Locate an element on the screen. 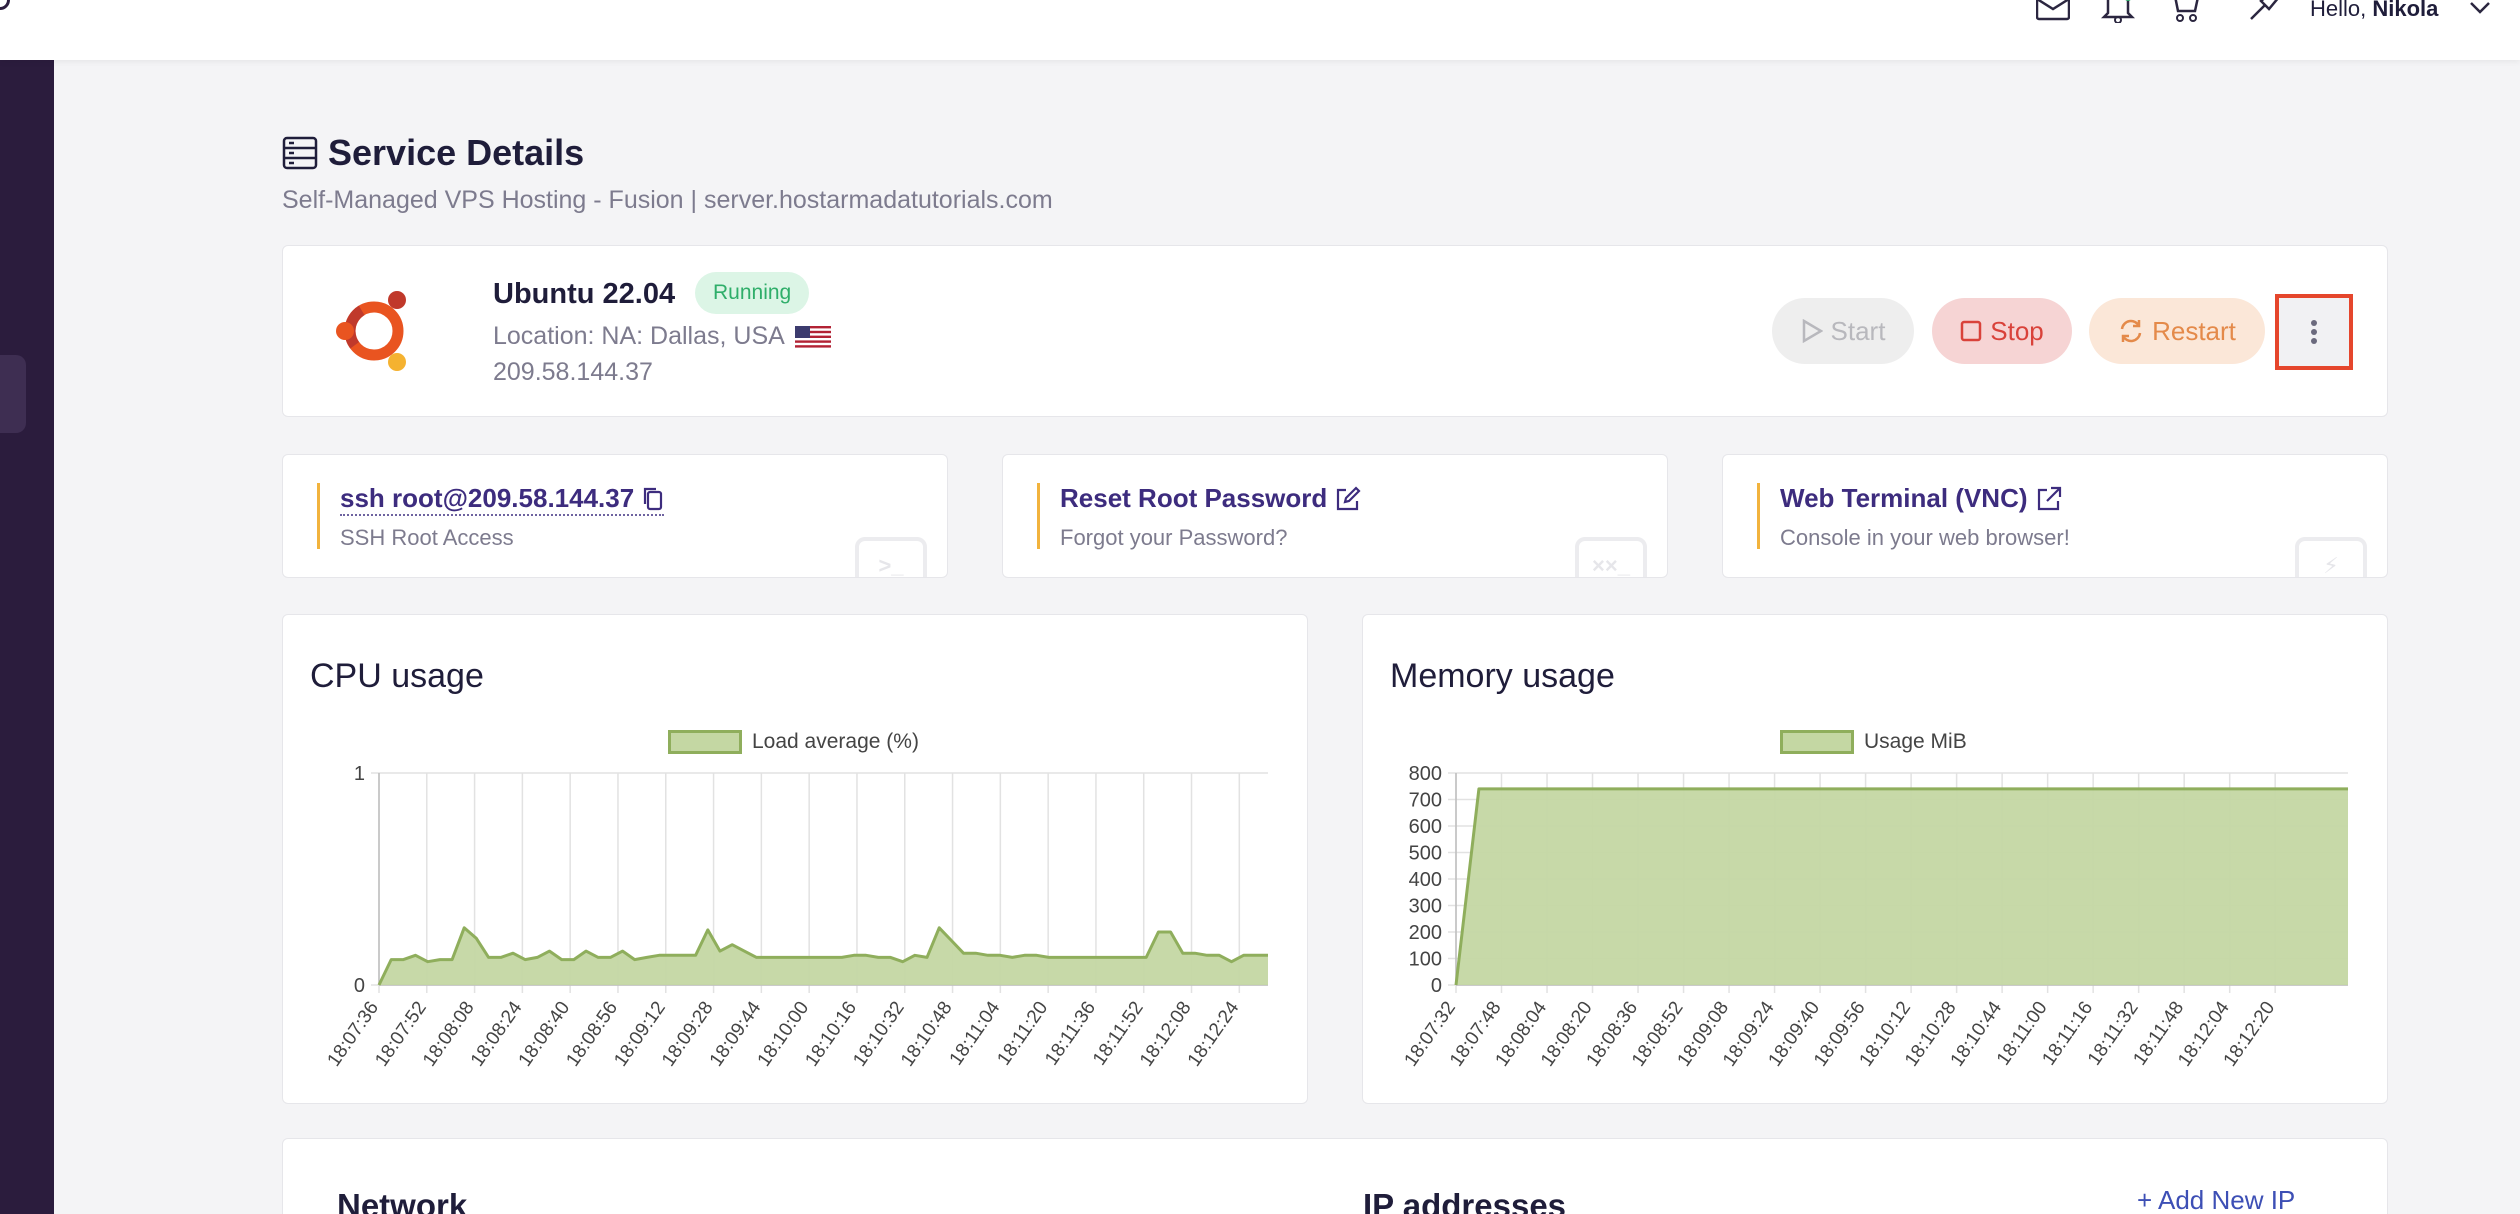 The height and width of the screenshot is (1214, 2520). reset-password-subtitle: Forgot your Password? is located at coordinates (1174, 537).